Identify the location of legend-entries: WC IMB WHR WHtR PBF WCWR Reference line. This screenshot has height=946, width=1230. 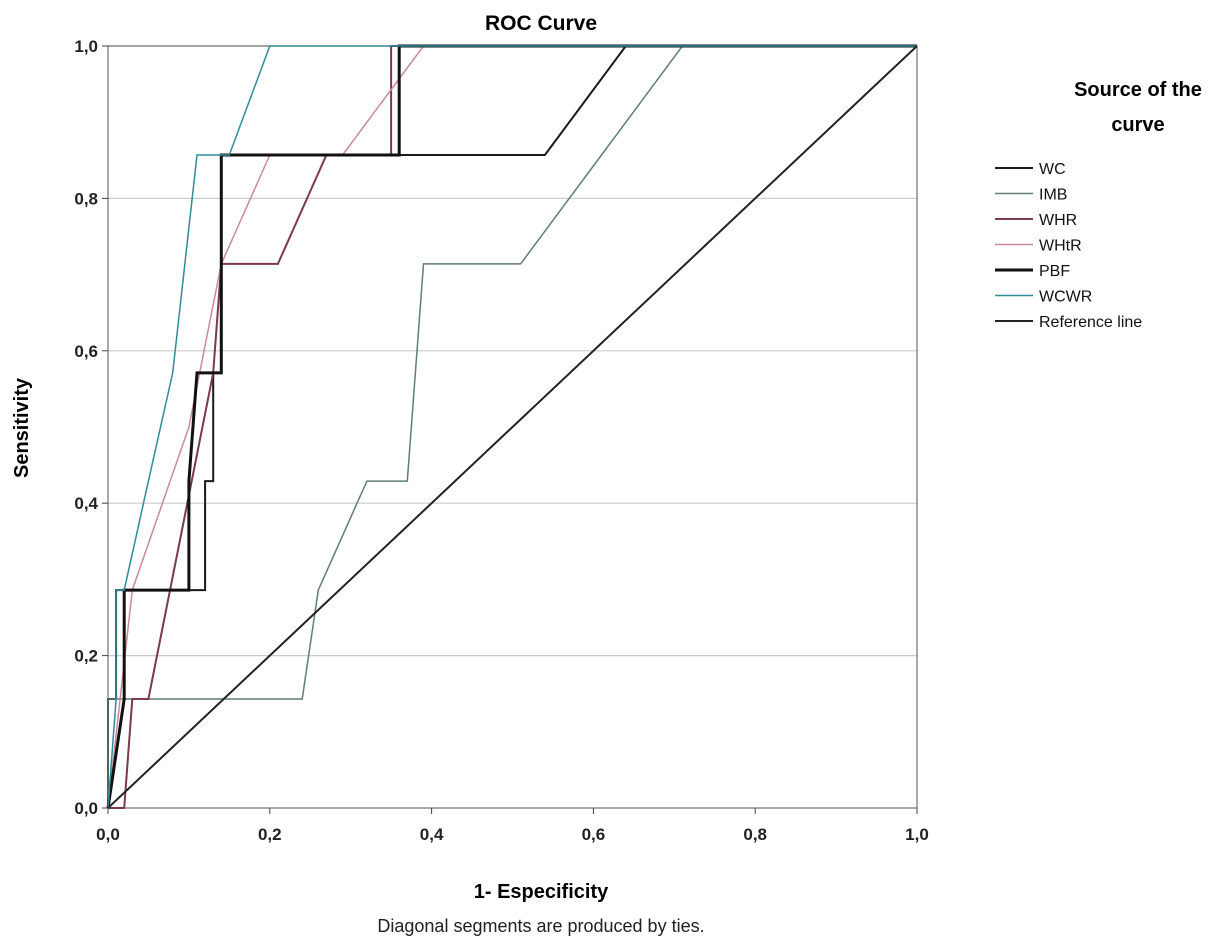
(1068, 246).